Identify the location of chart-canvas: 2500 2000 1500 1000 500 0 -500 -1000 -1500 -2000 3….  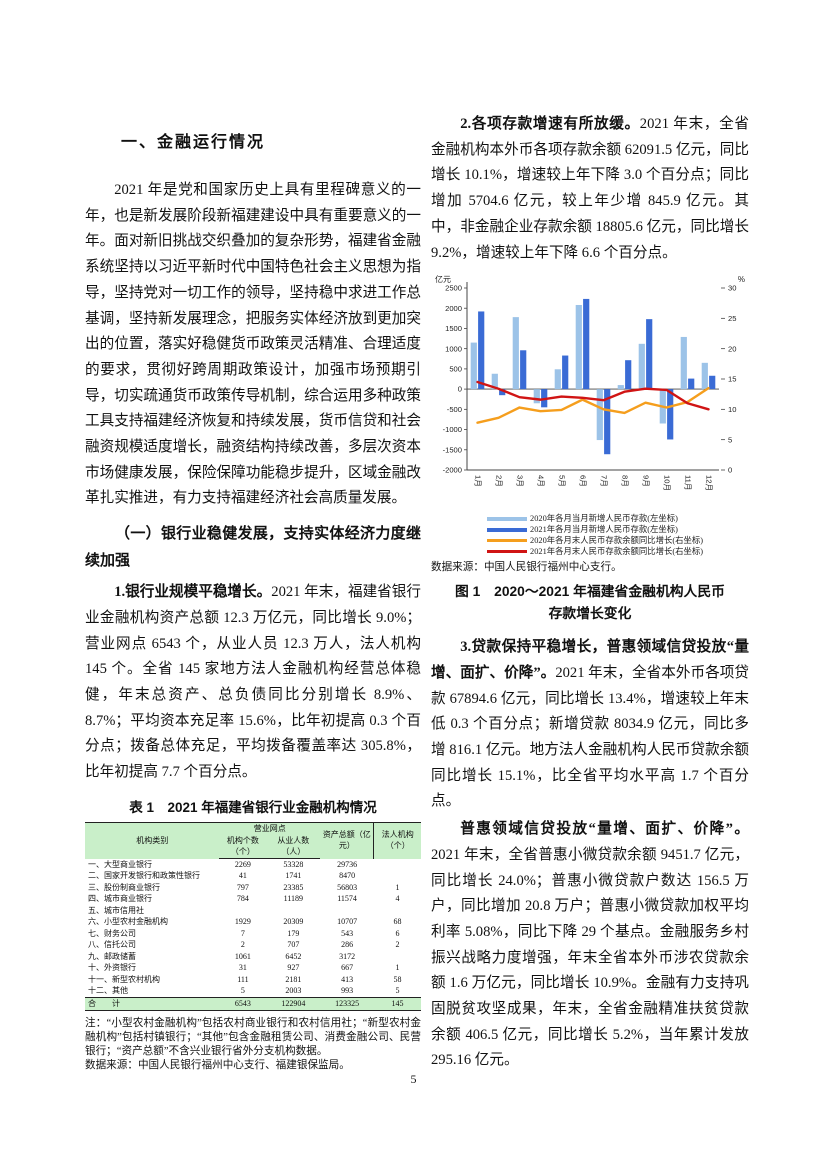
(590, 382).